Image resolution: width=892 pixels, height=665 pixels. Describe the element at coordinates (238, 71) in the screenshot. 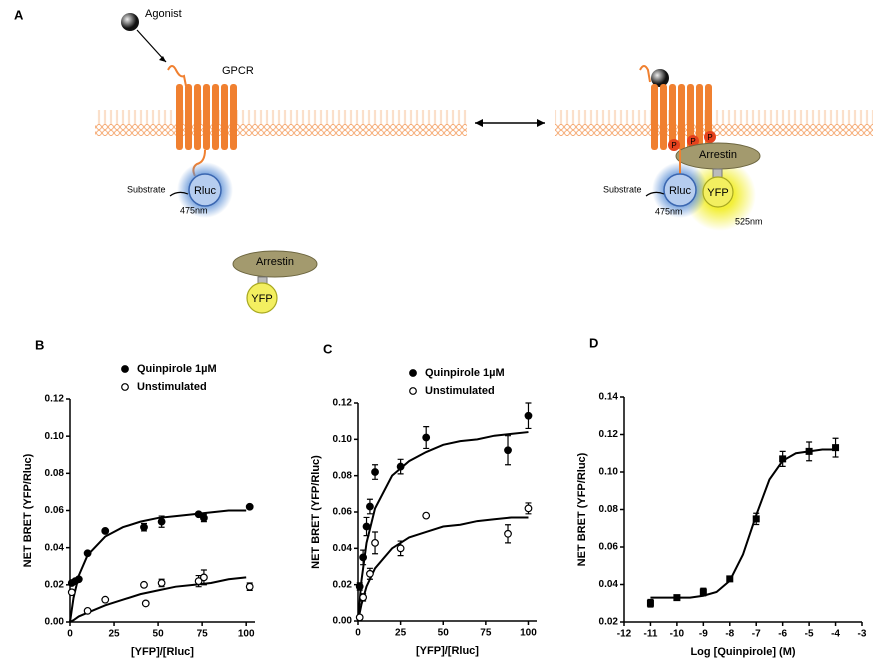

I see `receptor-label: GPCR` at that location.